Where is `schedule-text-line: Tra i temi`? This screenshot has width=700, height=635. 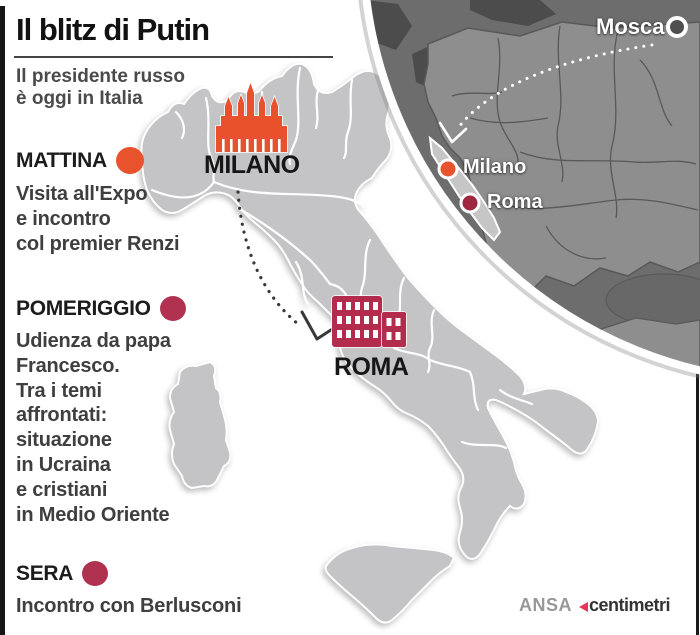 schedule-text-line: Tra i temi is located at coordinates (59, 390).